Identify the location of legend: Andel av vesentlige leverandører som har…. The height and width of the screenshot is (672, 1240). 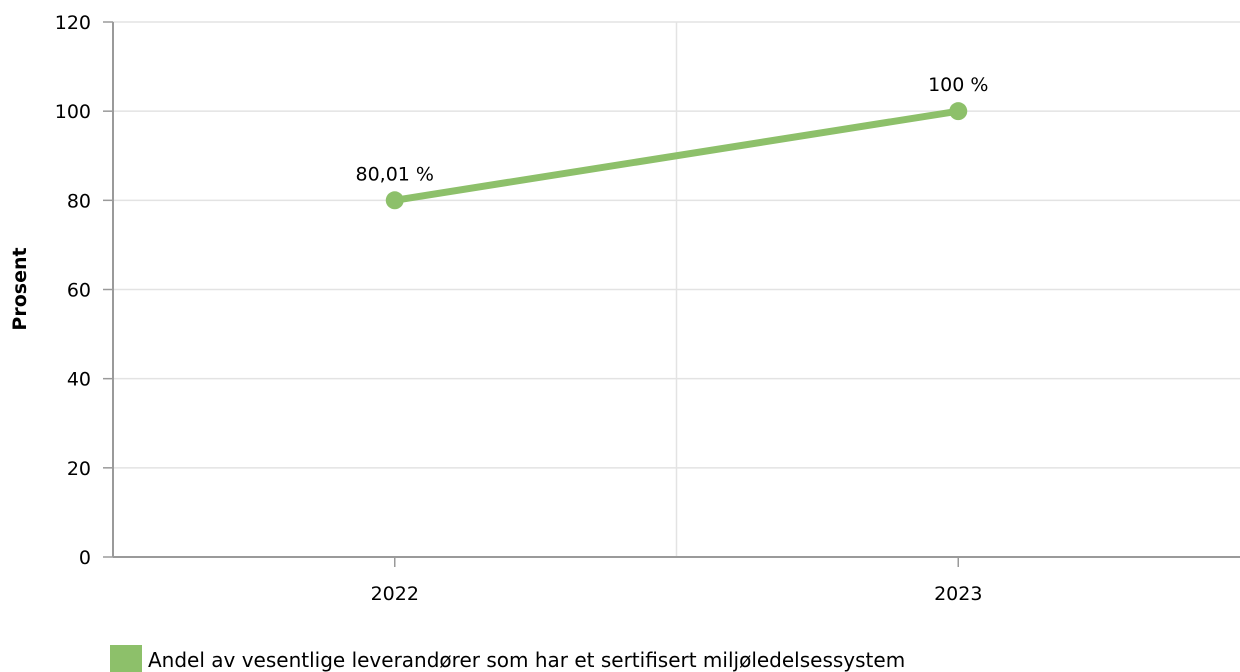
(507, 658).